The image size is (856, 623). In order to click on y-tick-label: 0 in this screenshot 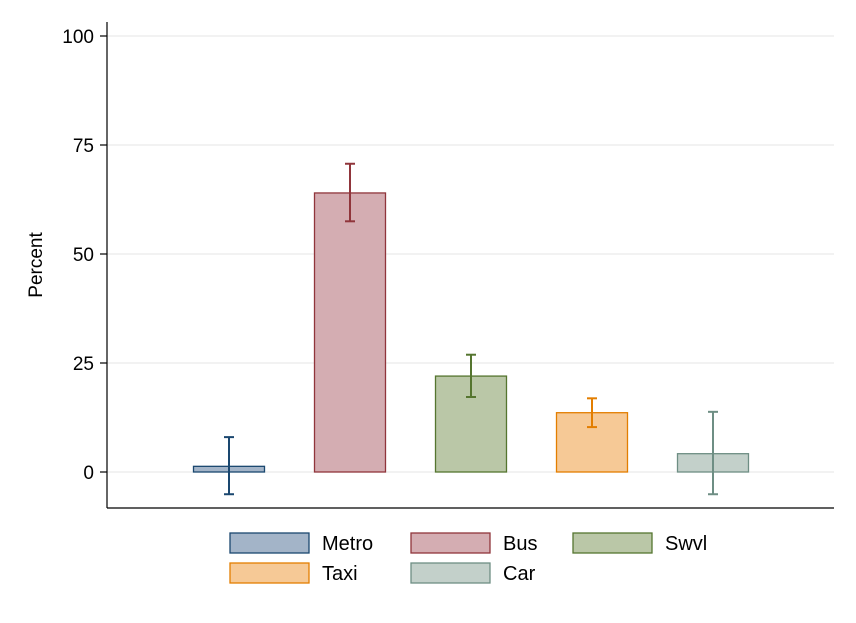, I will do `click(88, 473)`.